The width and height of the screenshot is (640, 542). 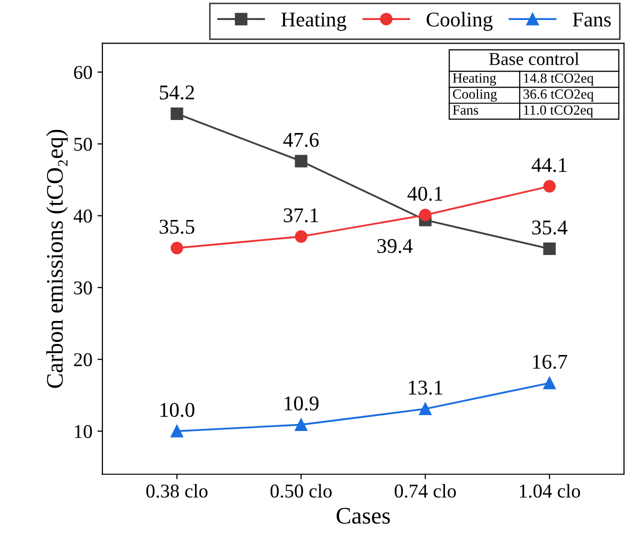 What do you see at coordinates (550, 361) in the screenshot?
I see `data-label: 16.7` at bounding box center [550, 361].